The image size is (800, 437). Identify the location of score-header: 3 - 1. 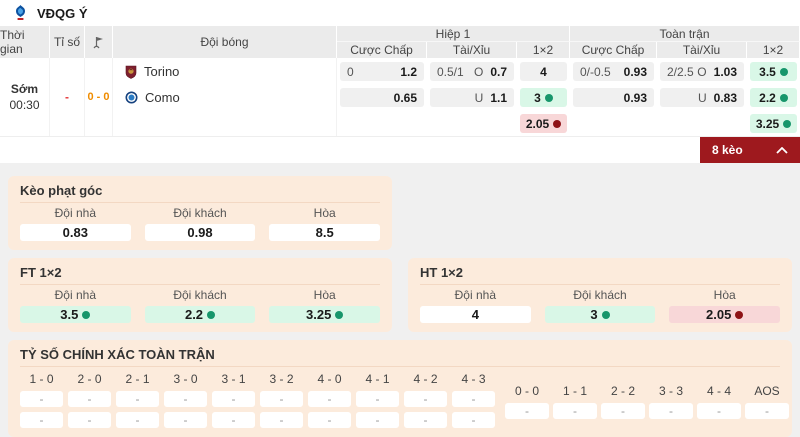
(233, 379).